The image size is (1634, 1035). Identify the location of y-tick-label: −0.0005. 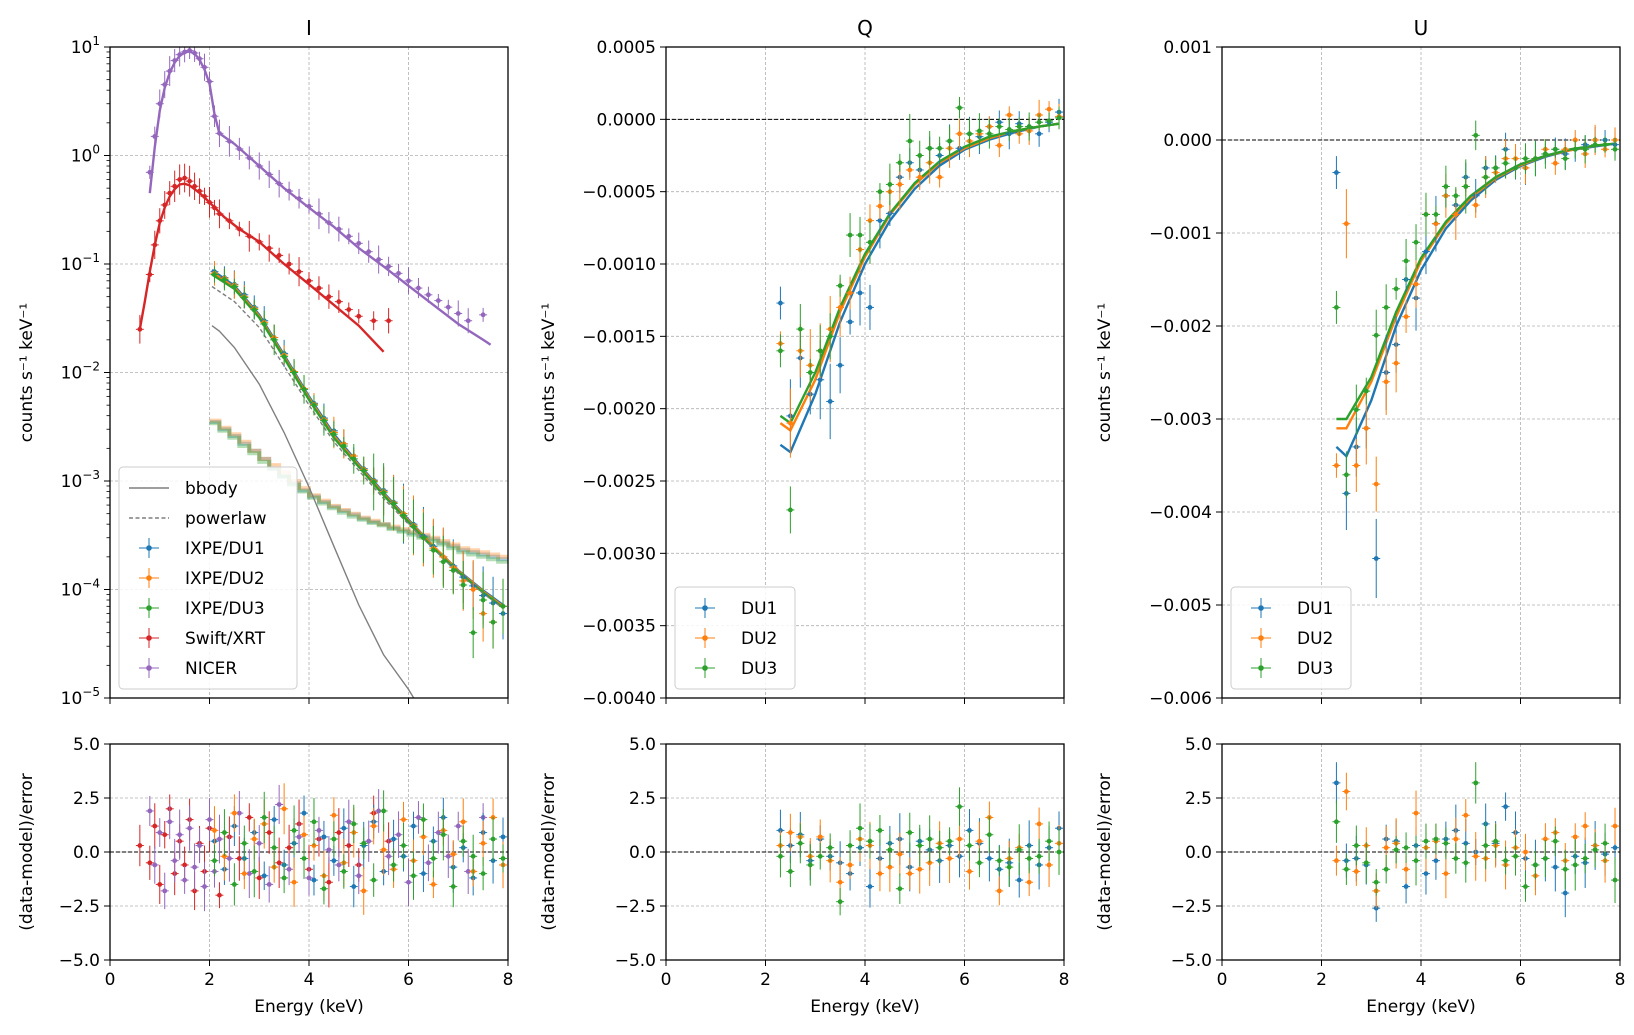
(619, 193).